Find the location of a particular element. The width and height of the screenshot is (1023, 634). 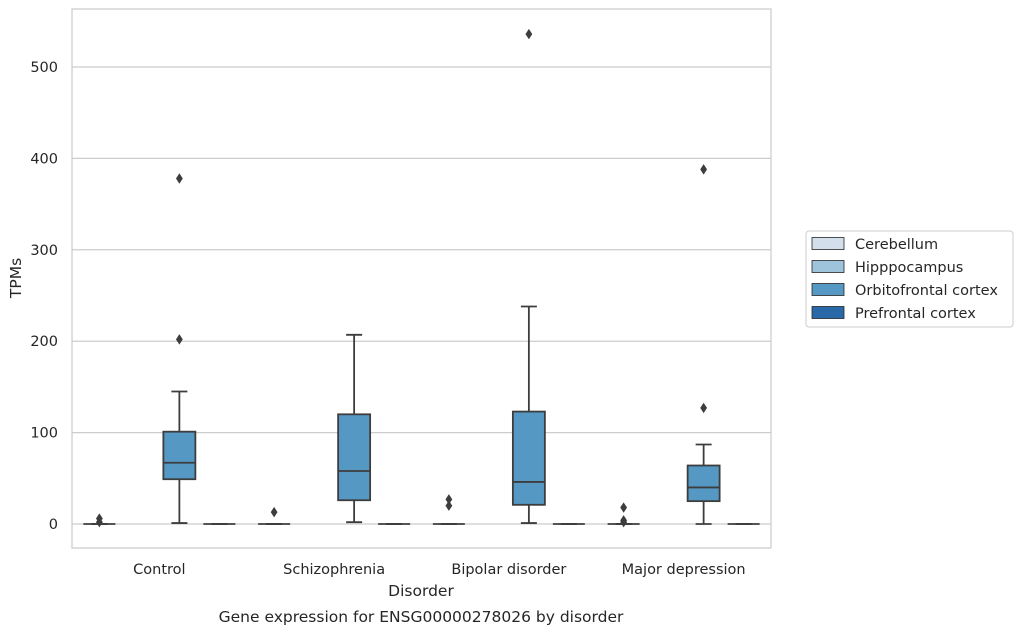

x-axis-label: Disorder is located at coordinates (421, 591).